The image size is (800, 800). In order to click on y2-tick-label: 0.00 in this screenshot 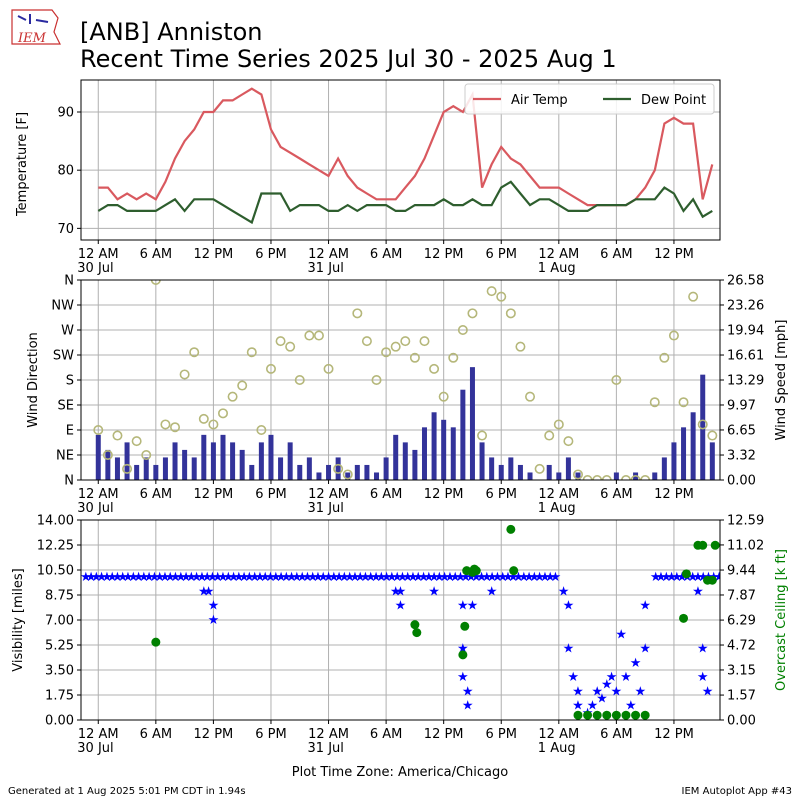, I will do `click(741, 481)`.